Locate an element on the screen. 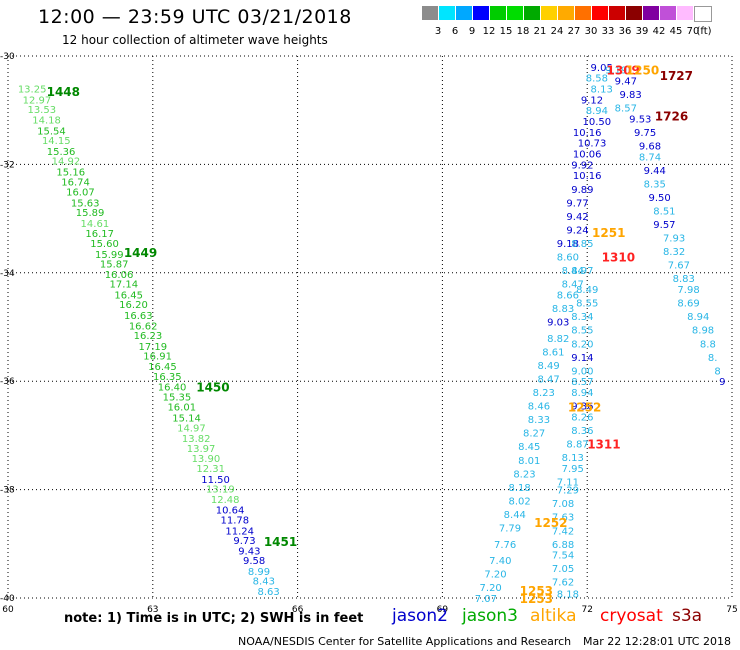  swh-value-jason2: 8.85 is located at coordinates (582, 244).